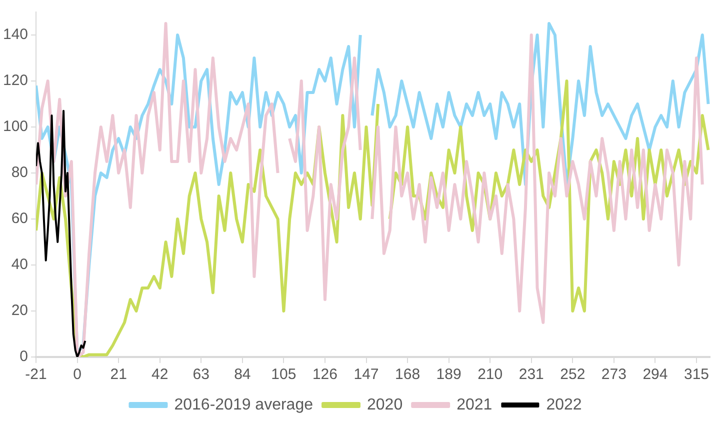 This screenshot has height=423, width=712. Describe the element at coordinates (366, 375) in the screenshot. I see `x-tick-label: 147` at that location.